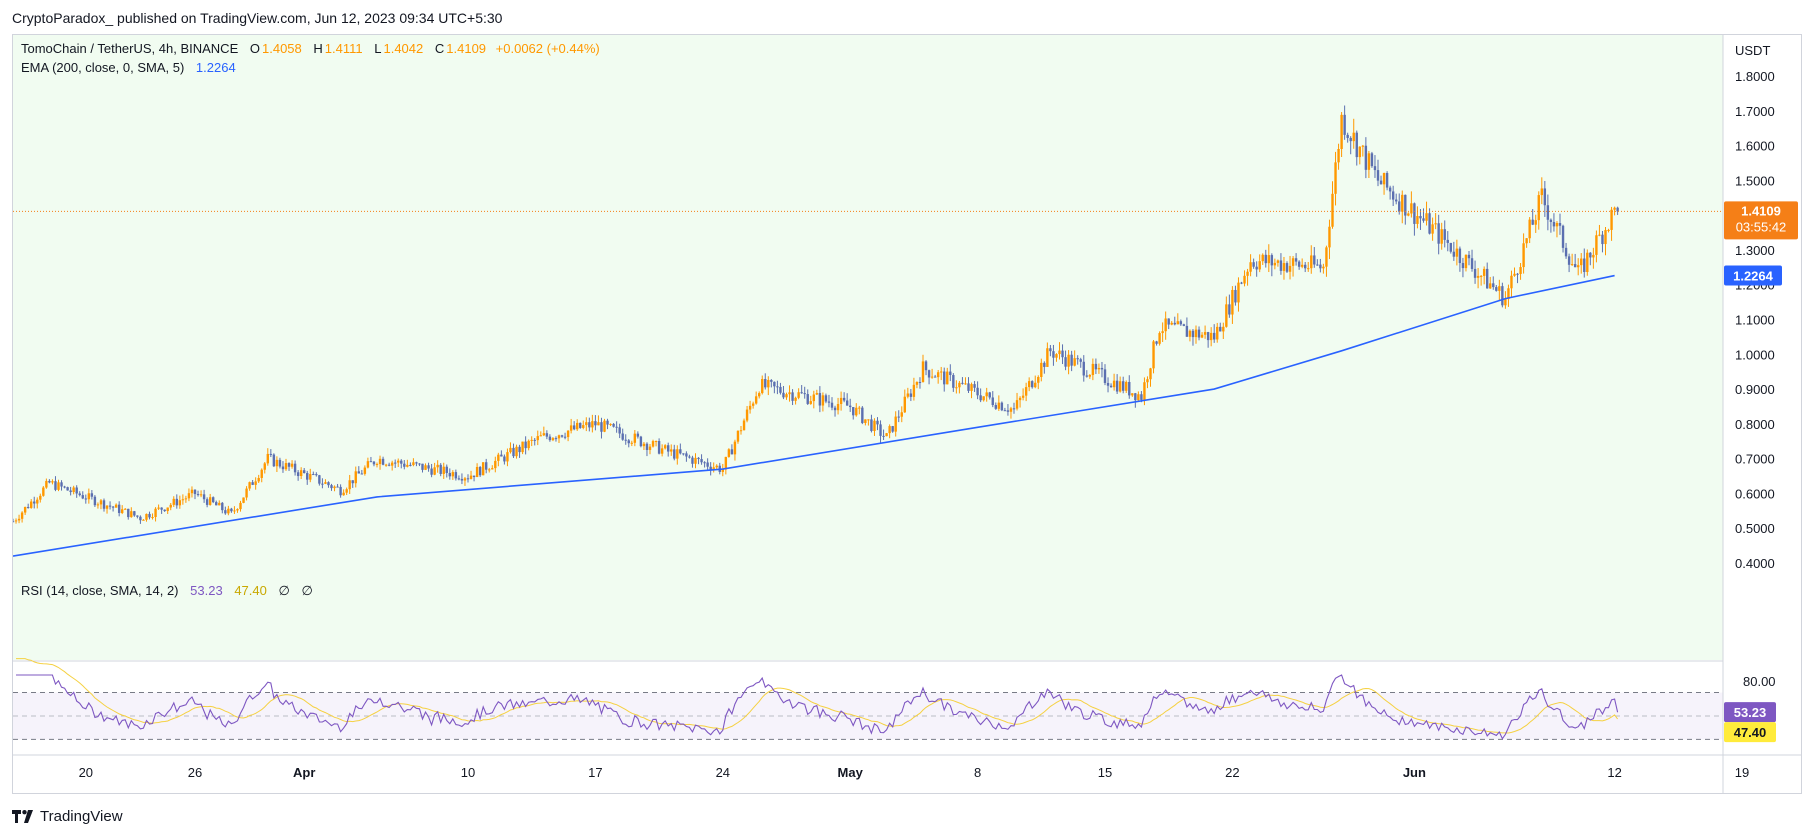  I want to click on tradingview-branding: TradingView, so click(67, 816).